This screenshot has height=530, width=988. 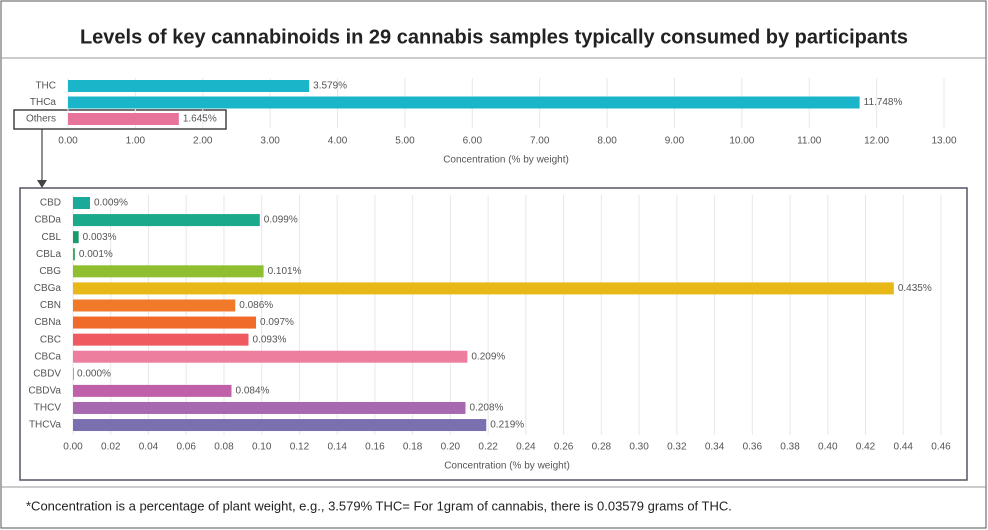 I want to click on y-tick-label: CBD, so click(x=50, y=203).